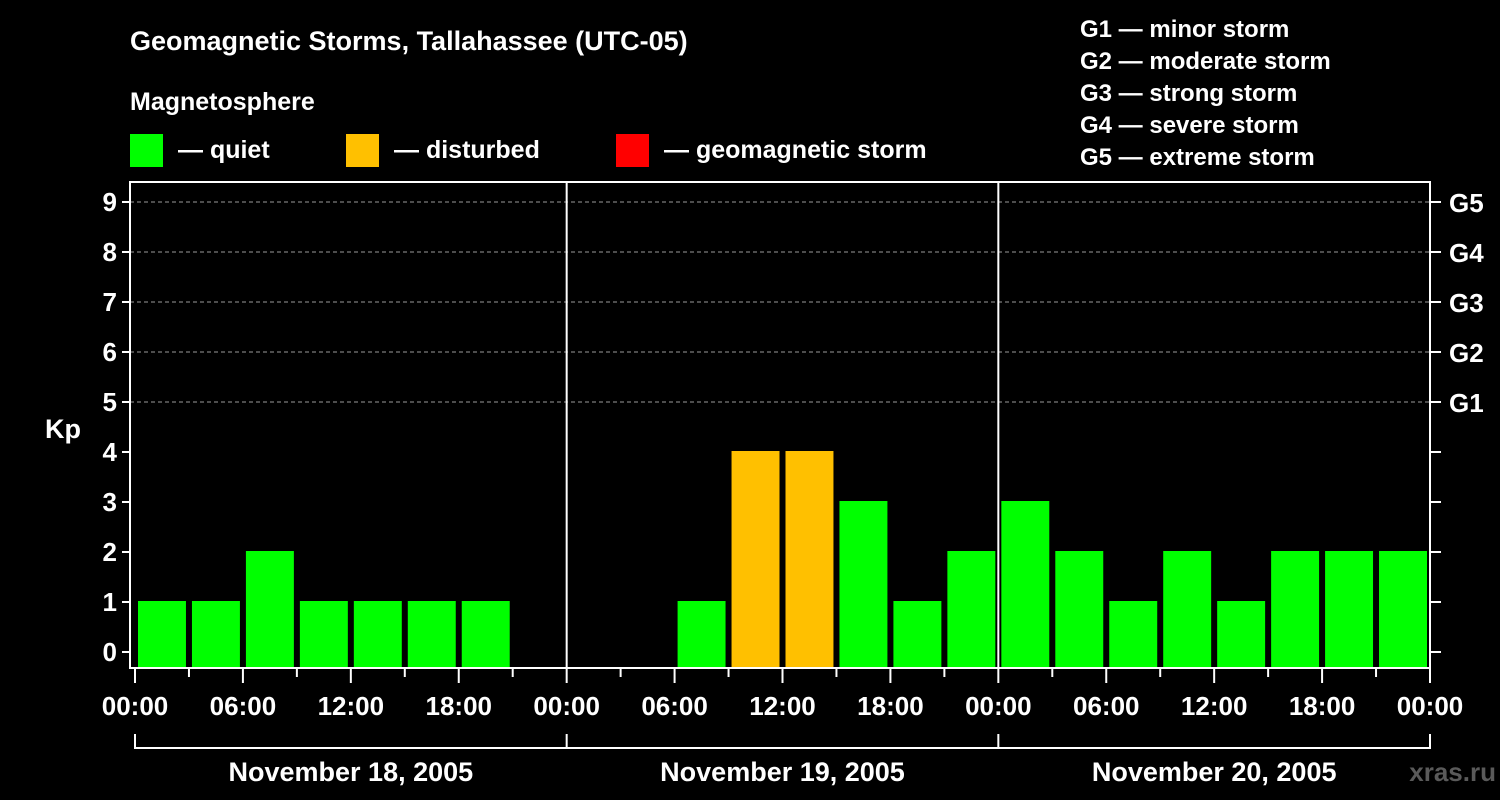 This screenshot has width=1500, height=800. I want to click on storm-level-label: G3, so click(1466, 303).